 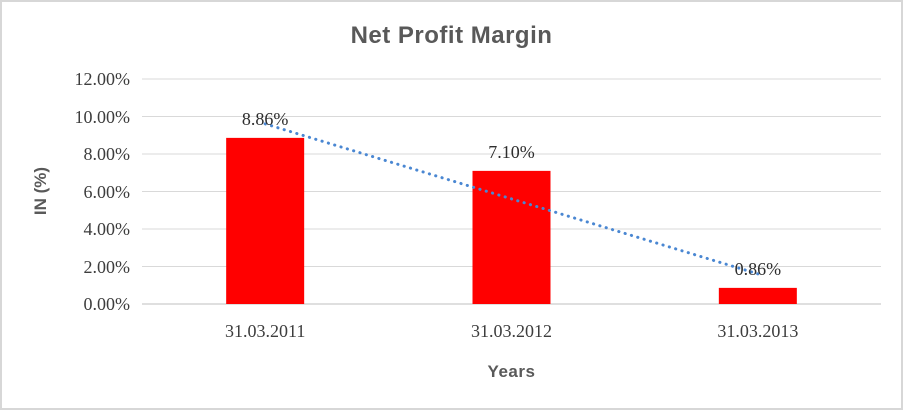 What do you see at coordinates (107, 154) in the screenshot?
I see `y-tick-label: 8.00%` at bounding box center [107, 154].